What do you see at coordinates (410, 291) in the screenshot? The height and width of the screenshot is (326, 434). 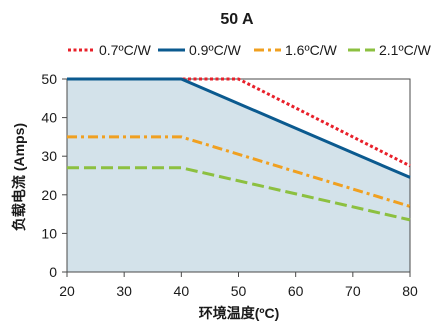 I see `x-tick-label: 80` at bounding box center [410, 291].